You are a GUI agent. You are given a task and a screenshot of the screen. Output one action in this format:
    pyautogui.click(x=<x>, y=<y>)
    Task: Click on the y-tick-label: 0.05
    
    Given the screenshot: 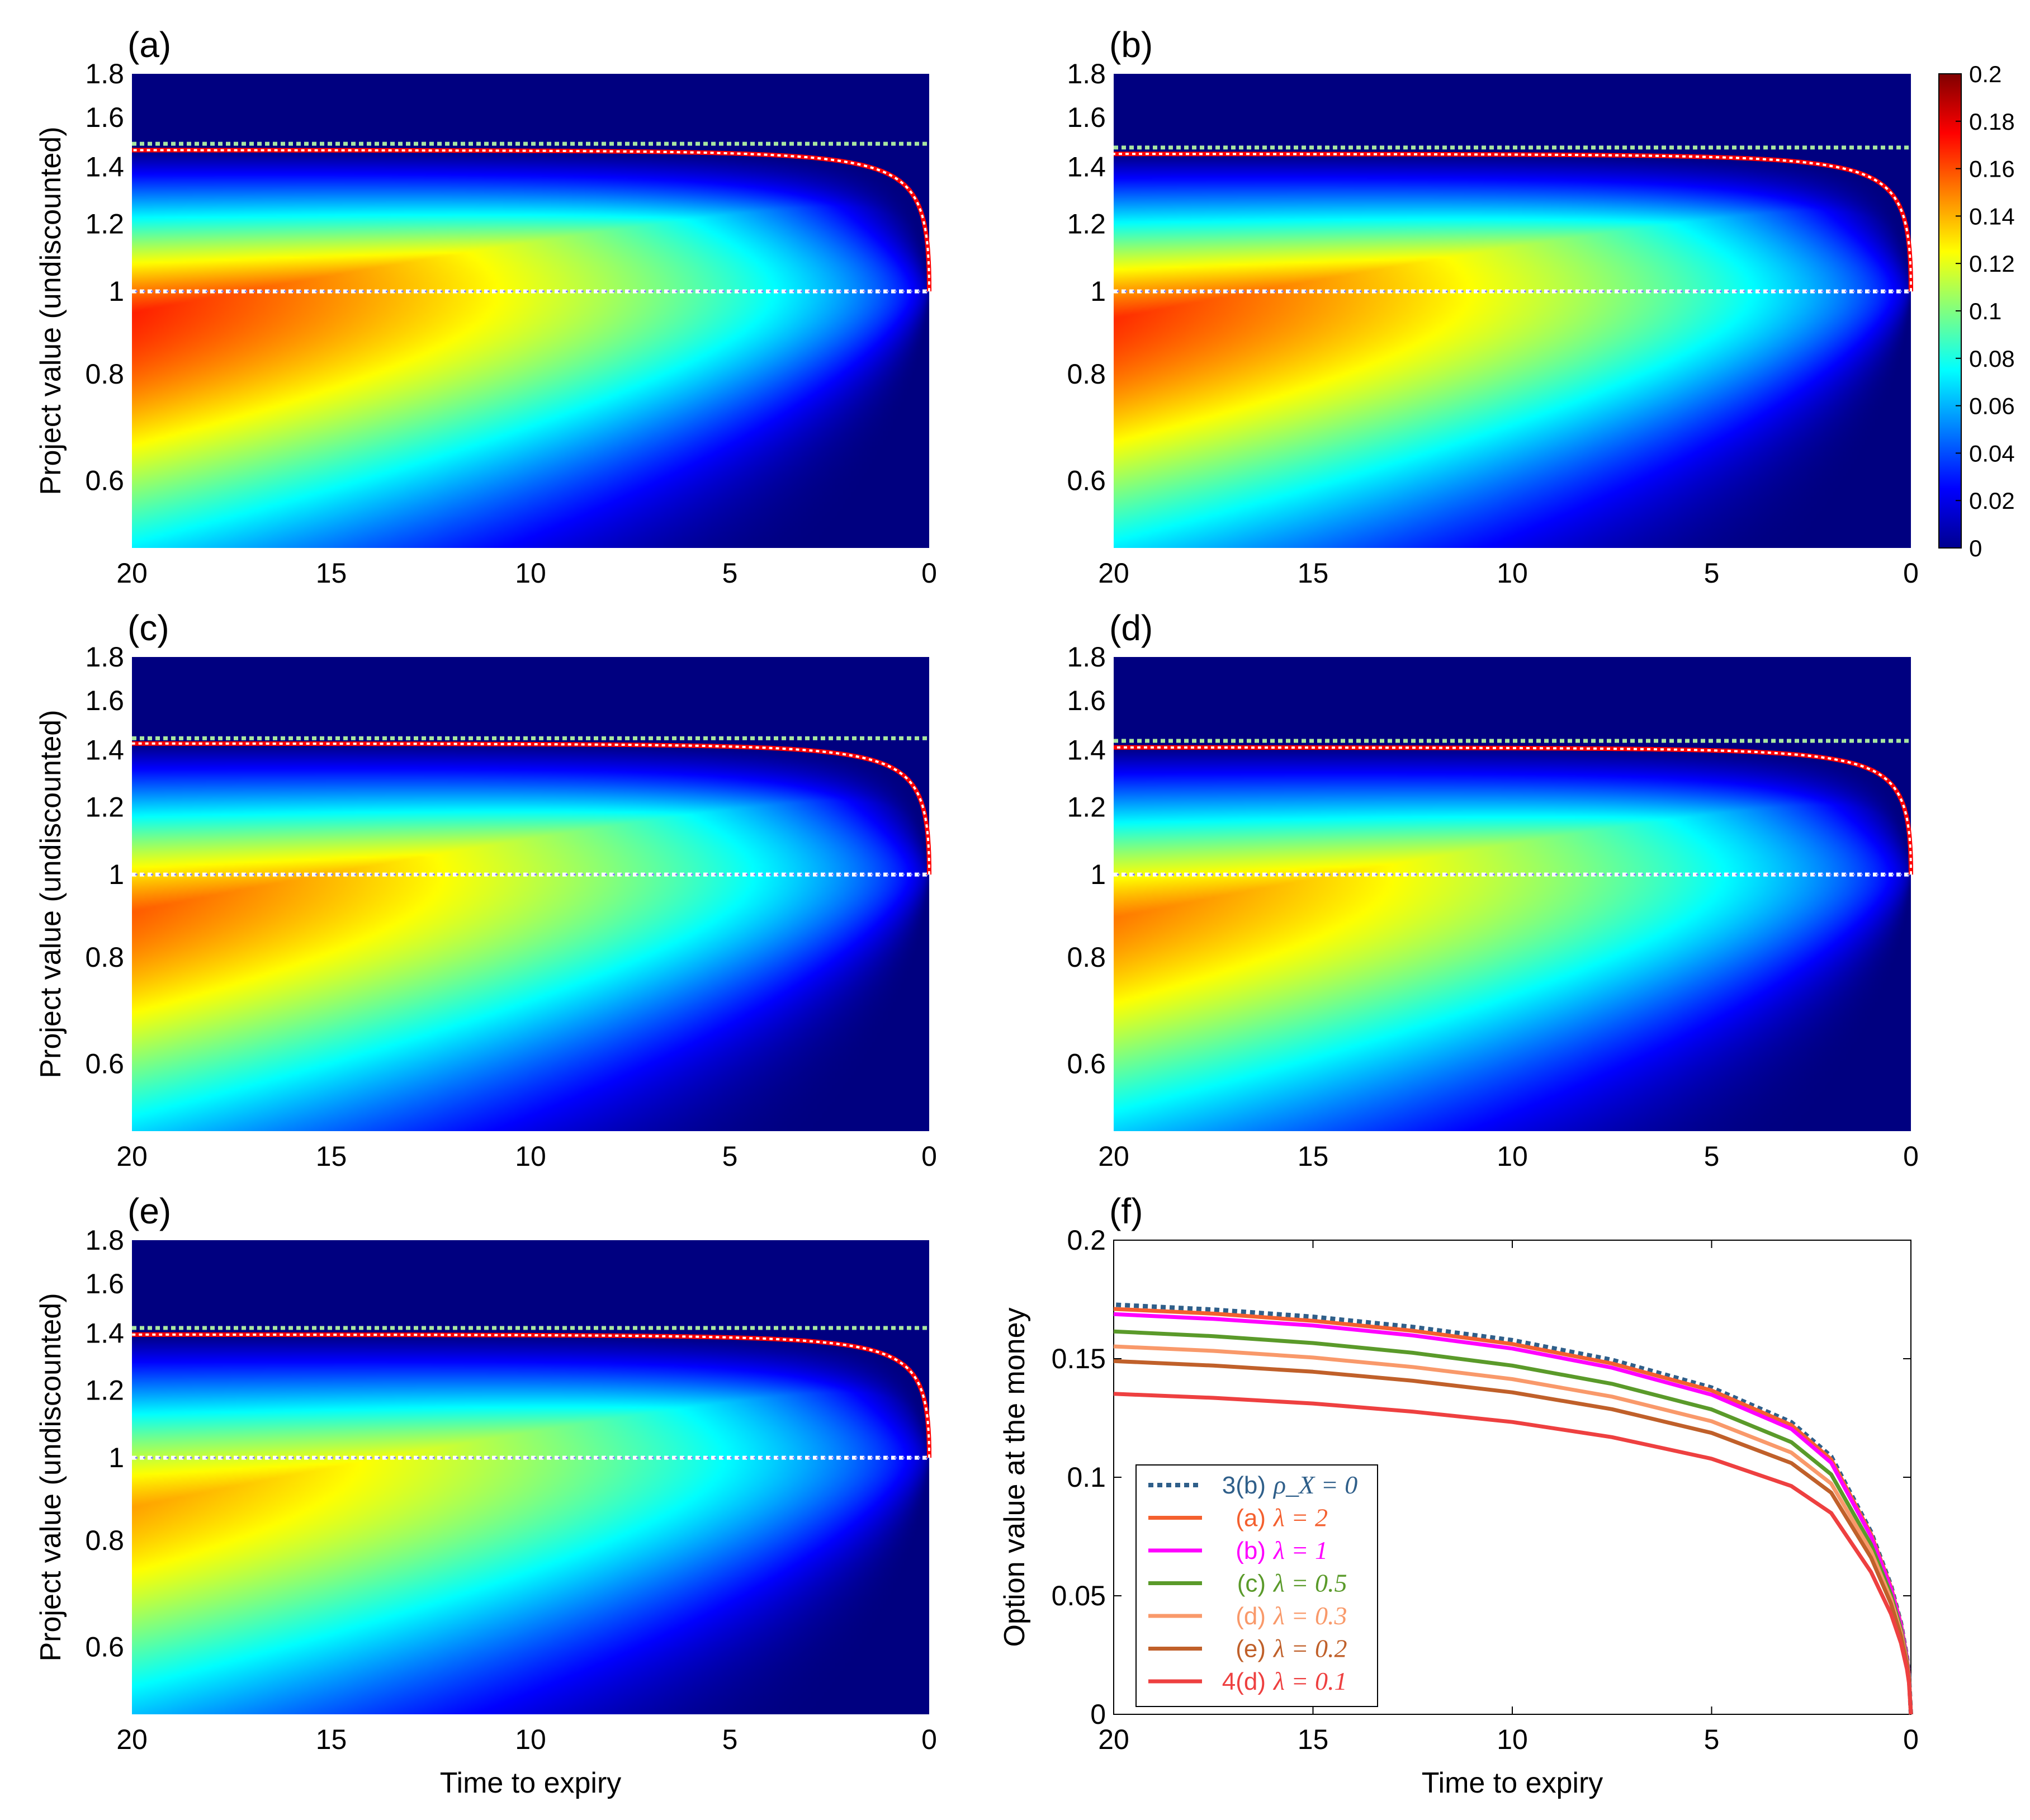 What is the action you would take?
    pyautogui.click(x=1079, y=1595)
    